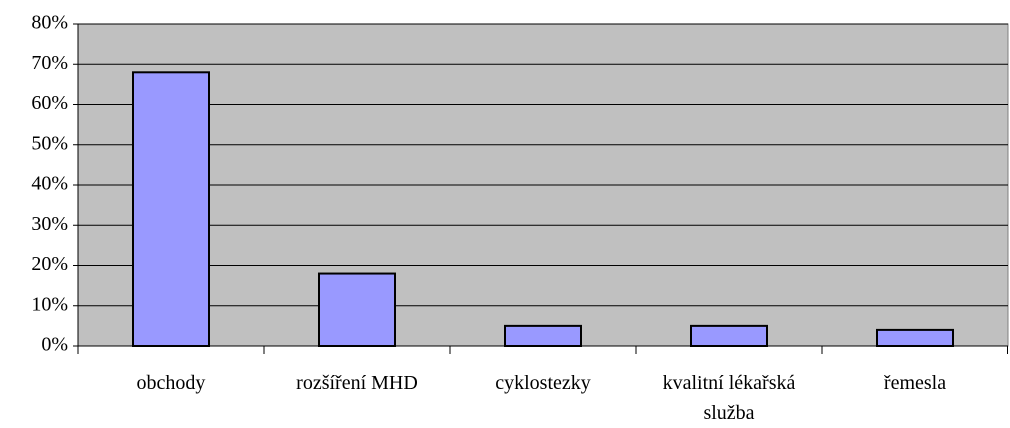  Describe the element at coordinates (49, 63) in the screenshot. I see `y-tick-label: 70%` at that location.